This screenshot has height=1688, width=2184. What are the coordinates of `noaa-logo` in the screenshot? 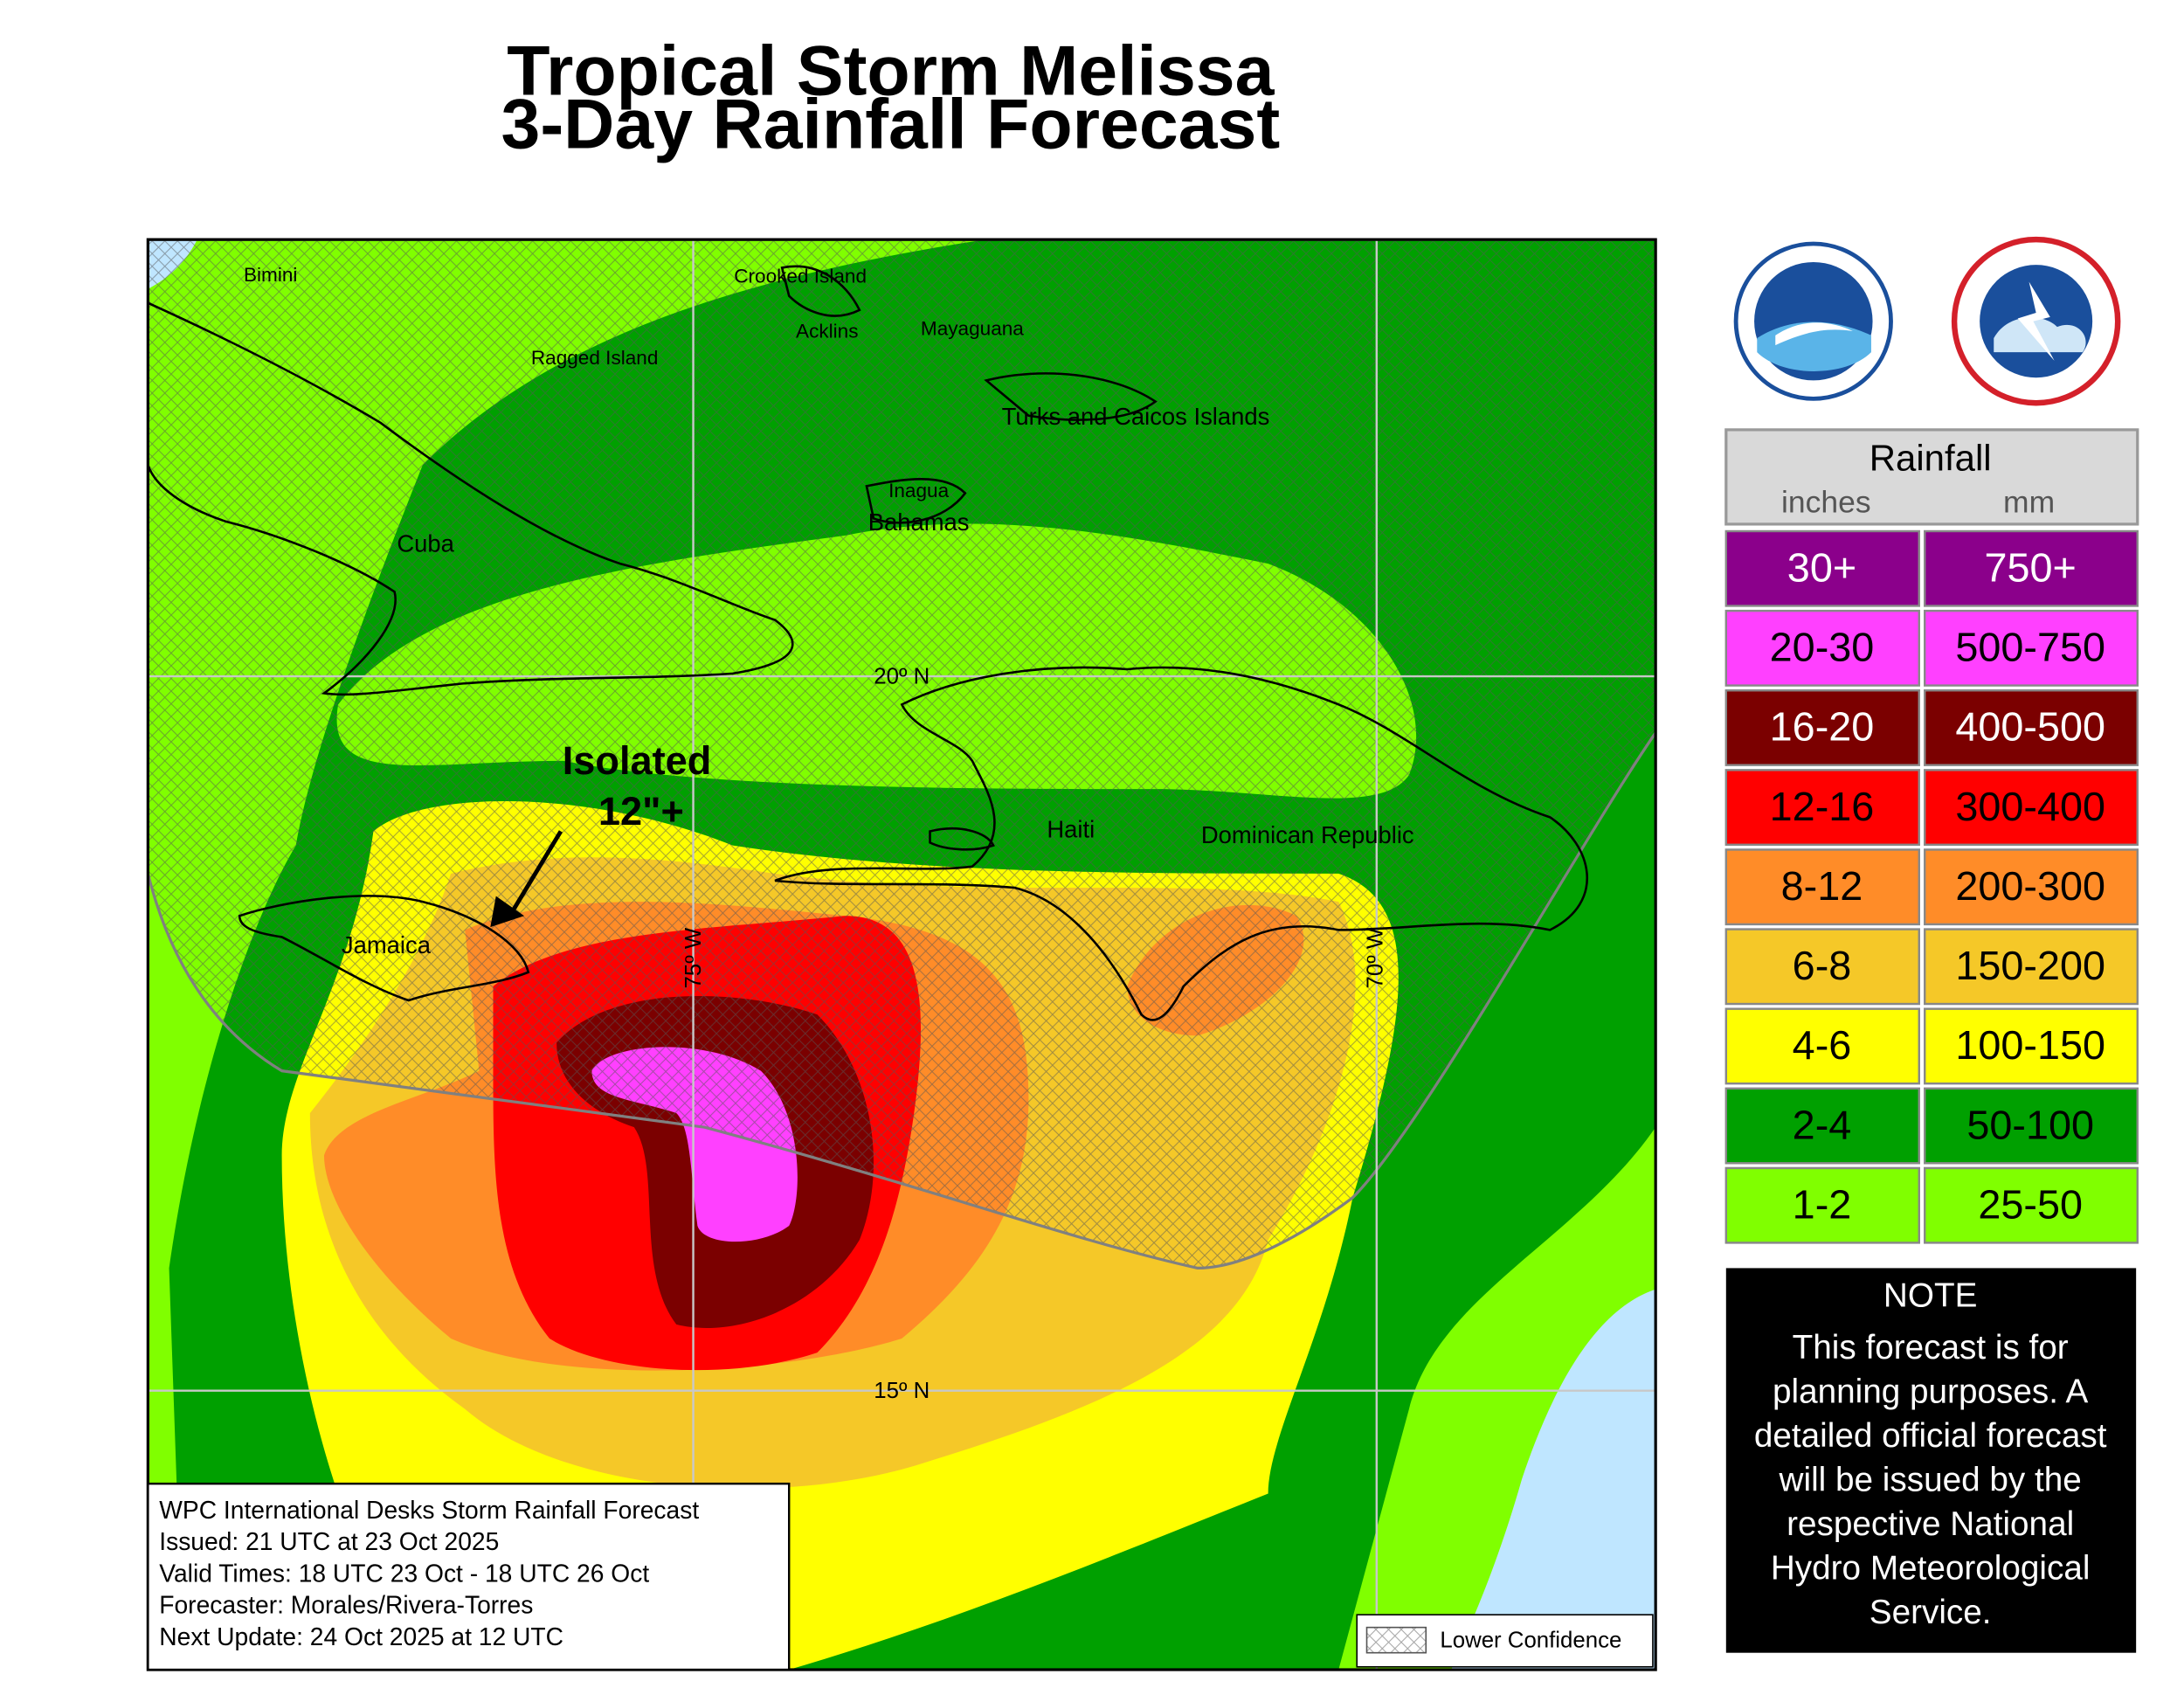 It's located at (1813, 321).